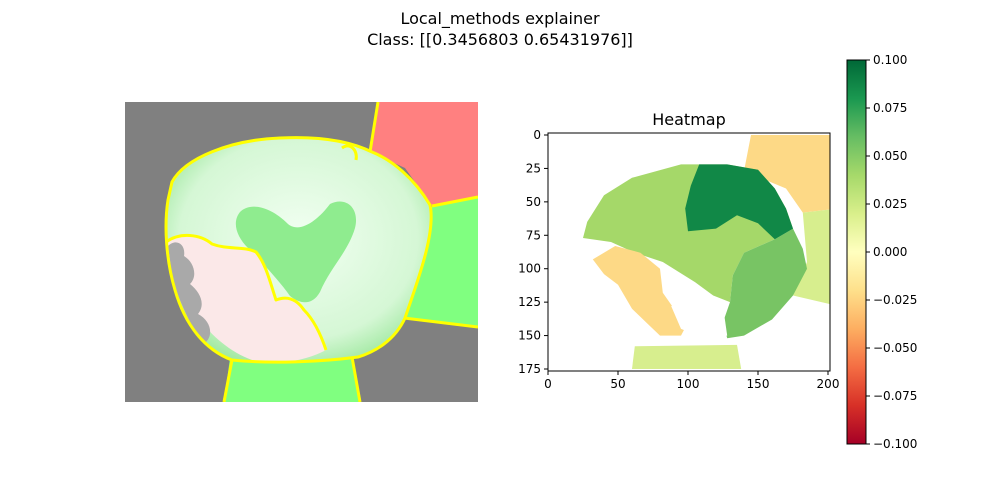 The image size is (1000, 500). Describe the element at coordinates (537, 135) in the screenshot. I see `y-tick-label: 0` at that location.